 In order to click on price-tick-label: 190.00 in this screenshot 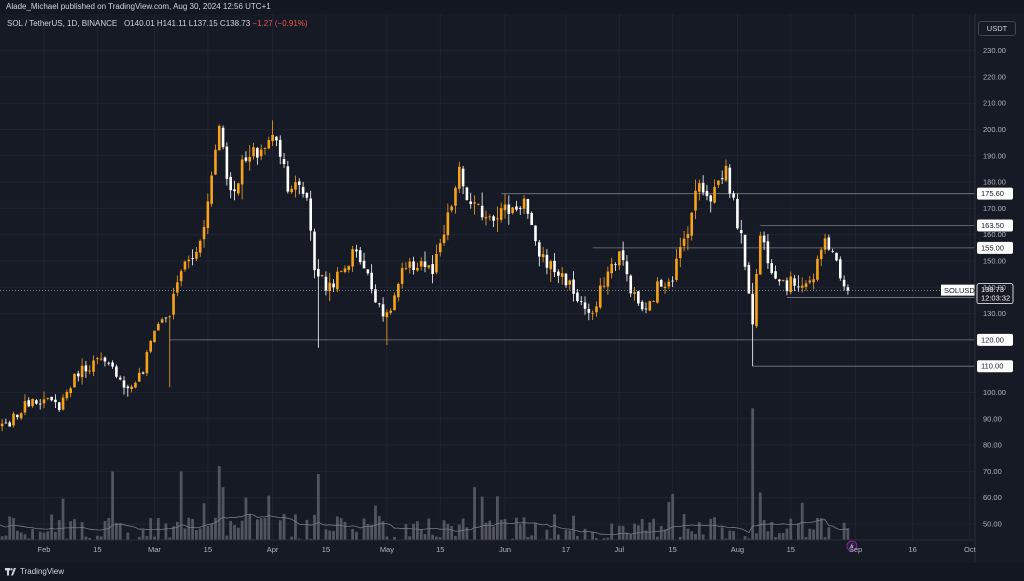, I will do `click(994, 155)`.